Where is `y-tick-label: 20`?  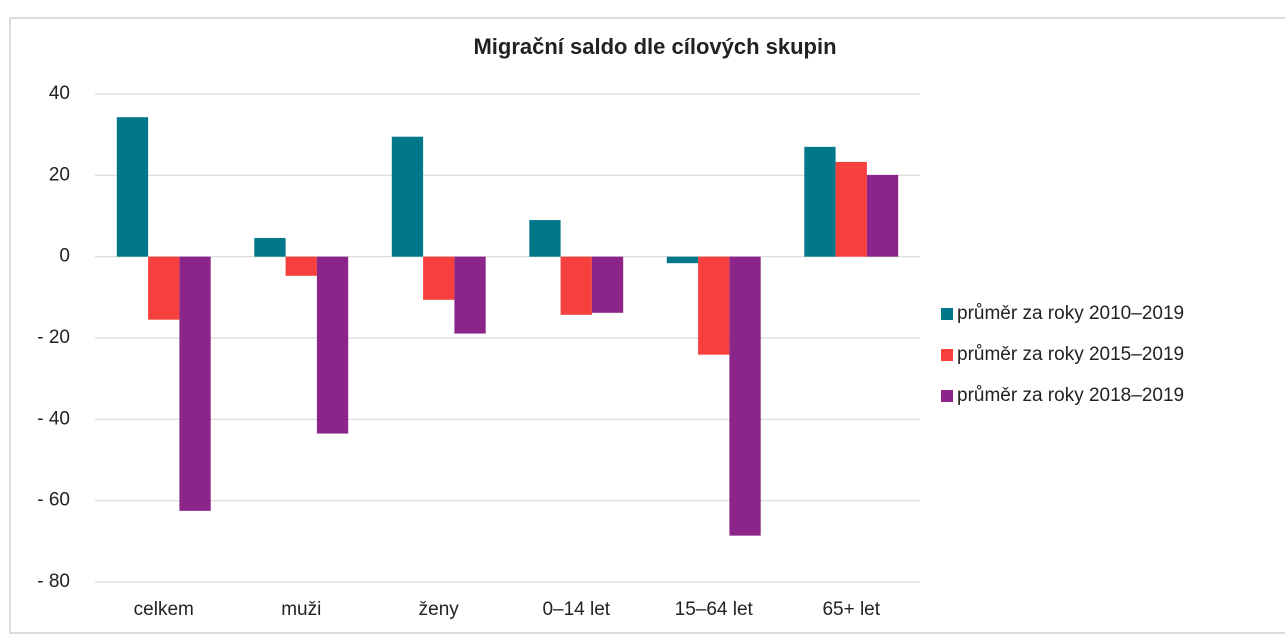
y-tick-label: 20 is located at coordinates (59, 174).